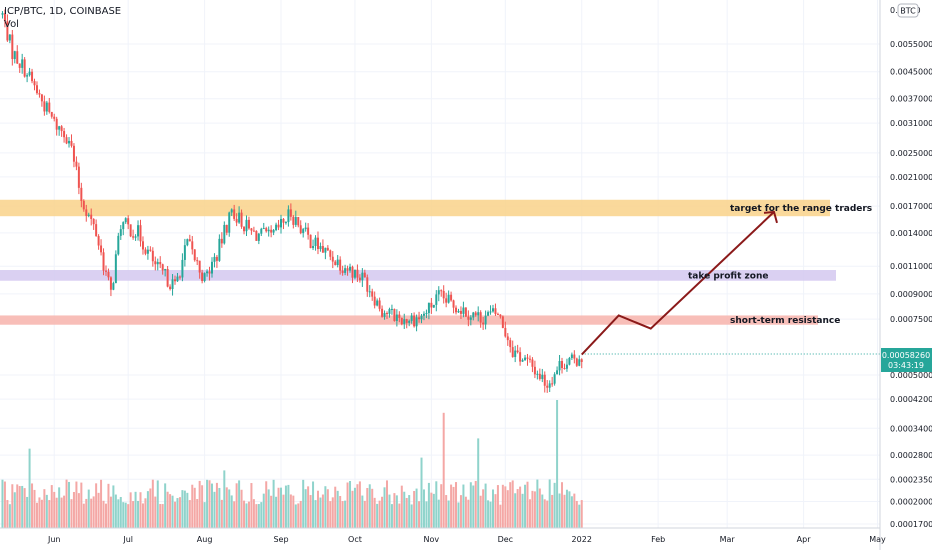  I want to click on x-tick-label: Dec, so click(505, 539).